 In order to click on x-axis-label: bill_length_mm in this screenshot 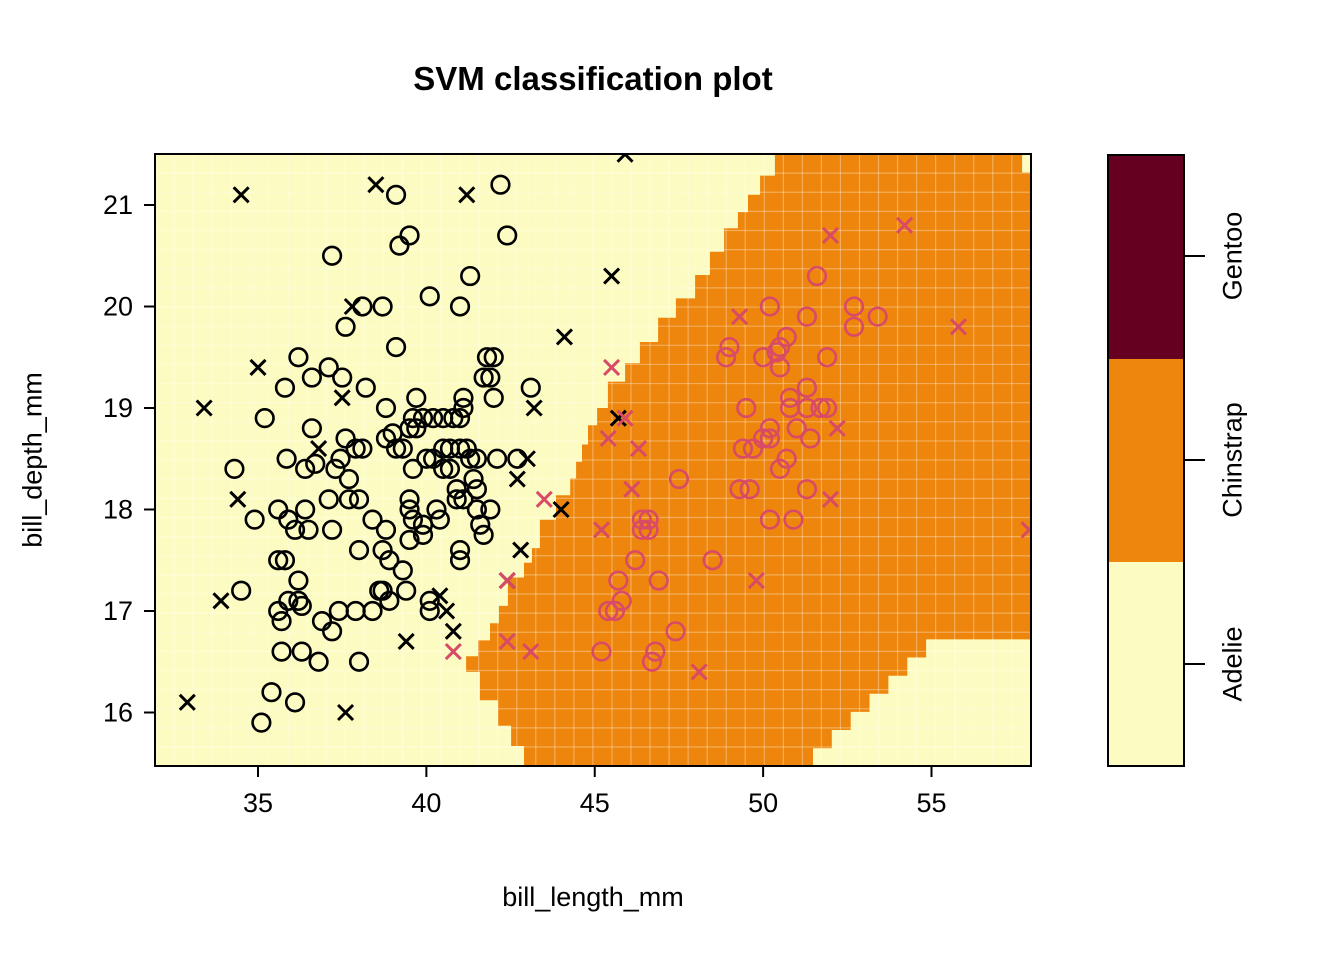, I will do `click(593, 897)`.